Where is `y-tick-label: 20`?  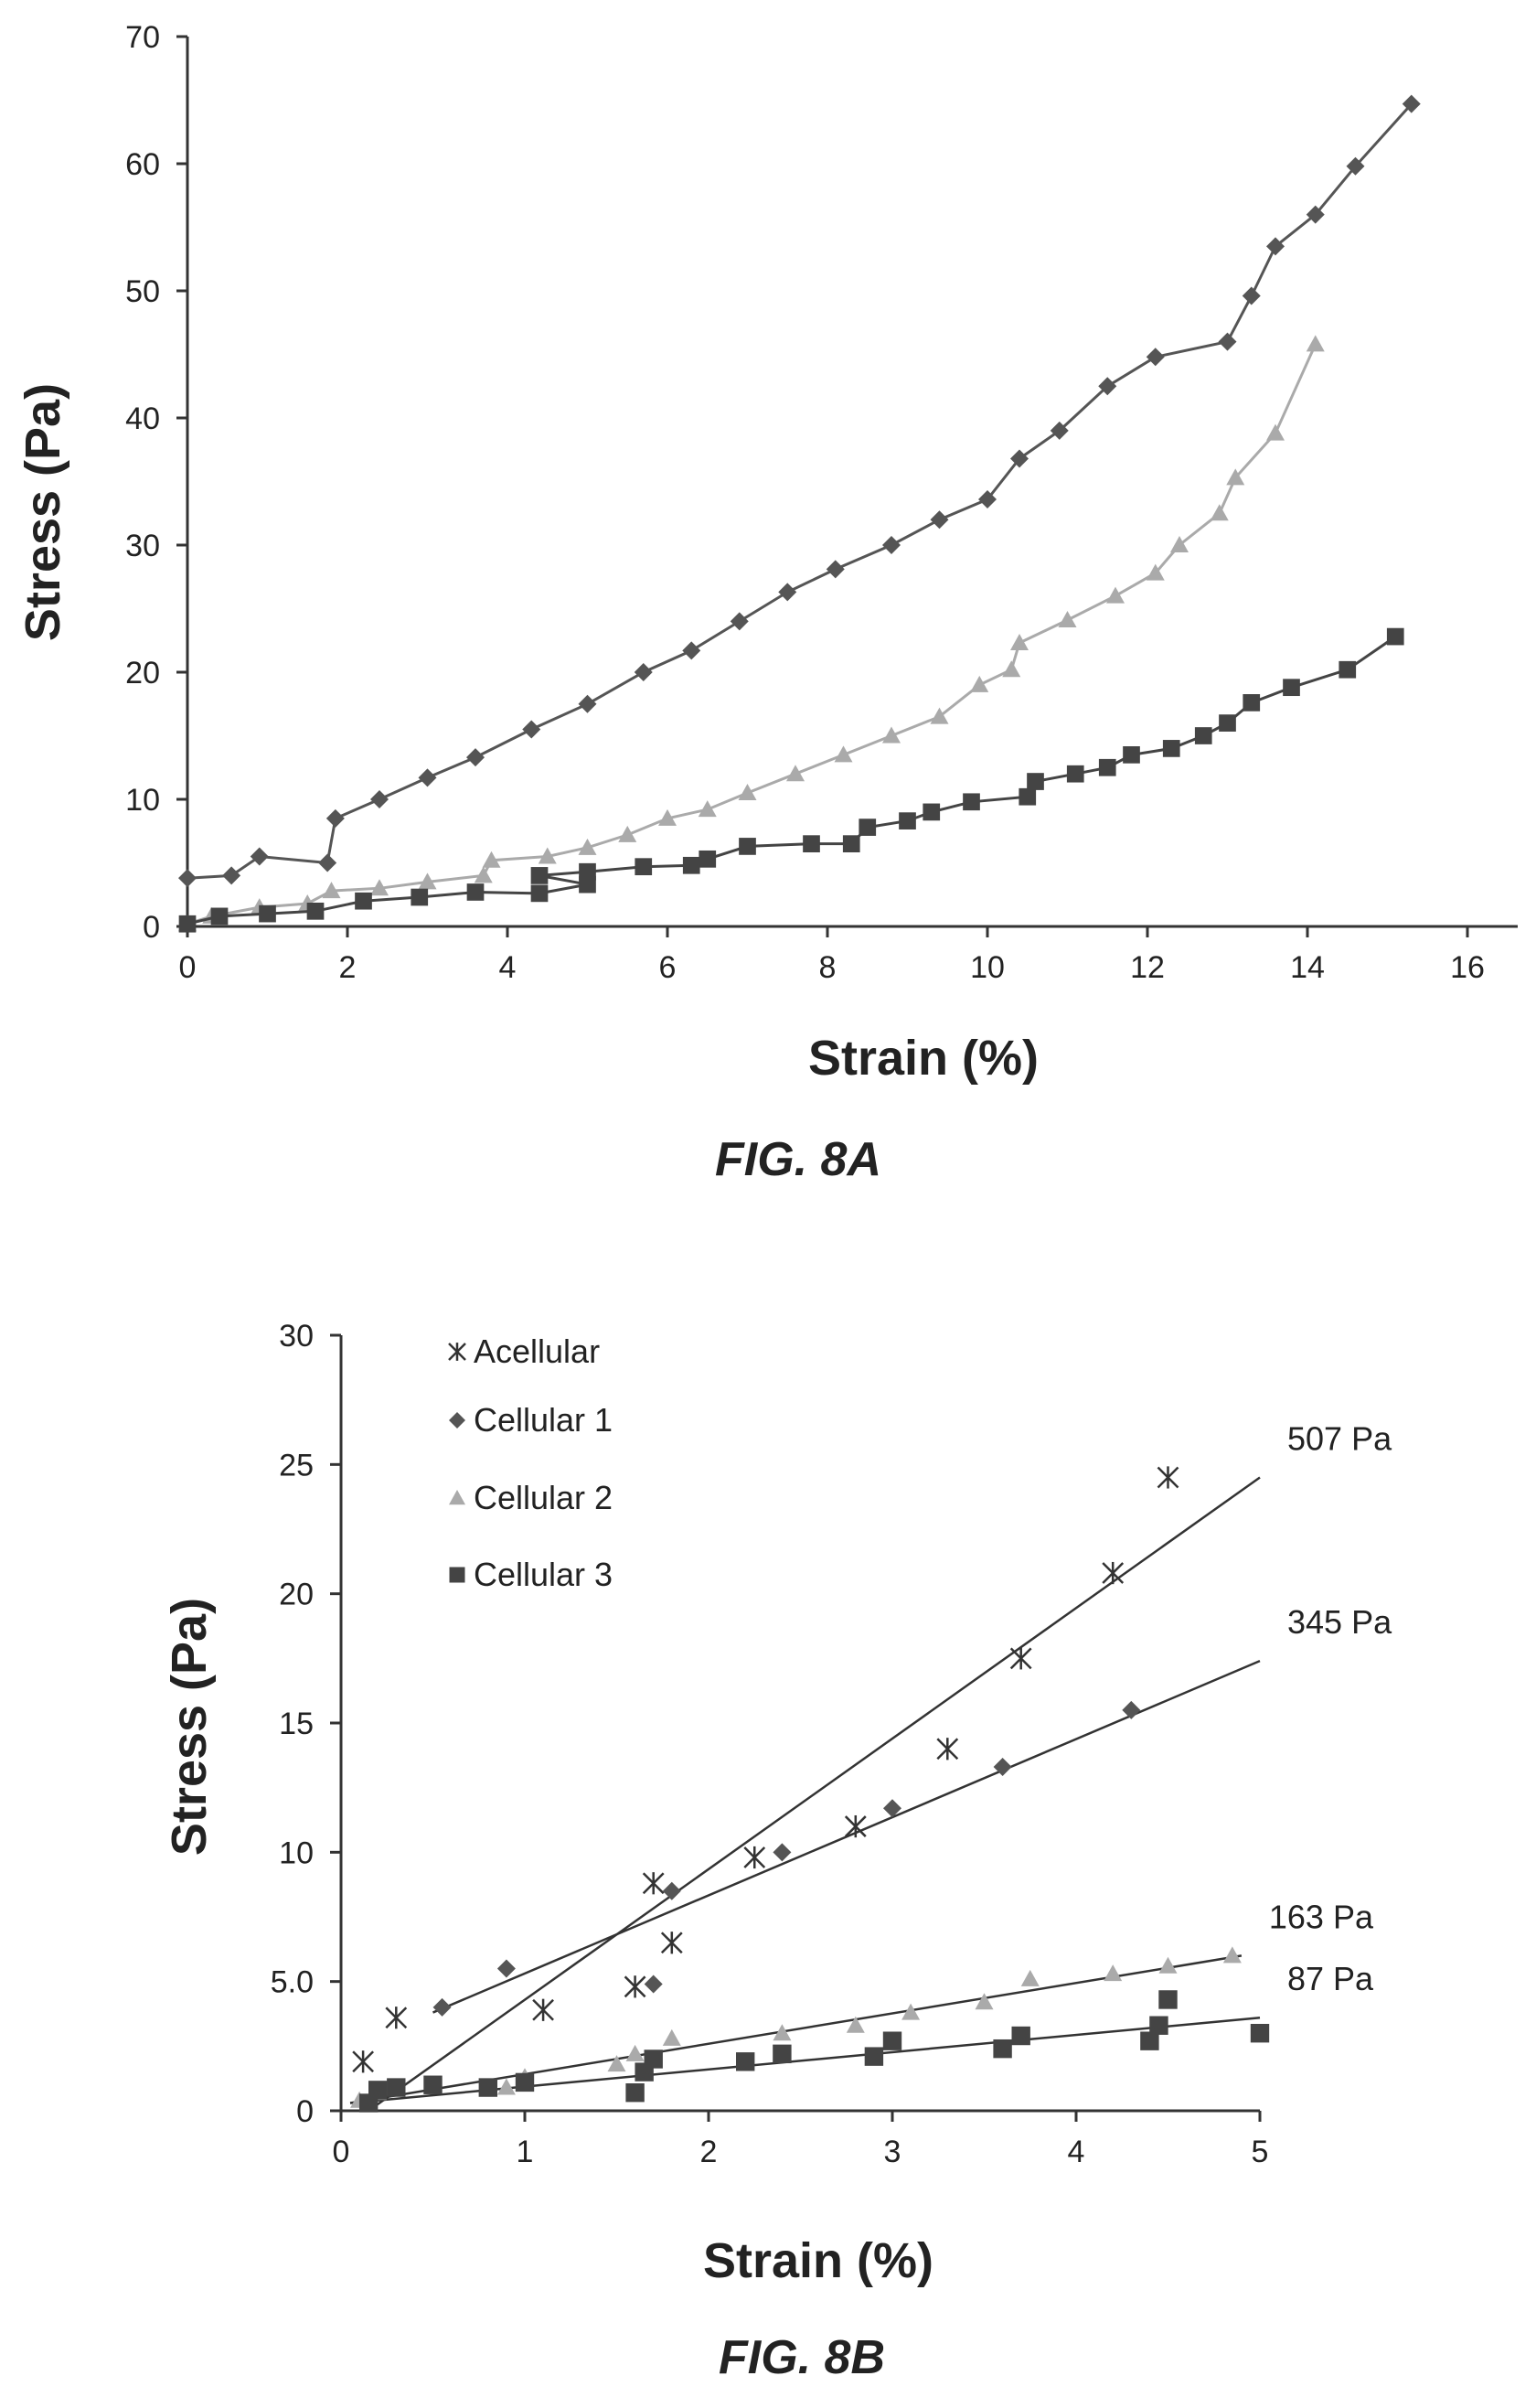
y-tick-label: 20 is located at coordinates (296, 1595).